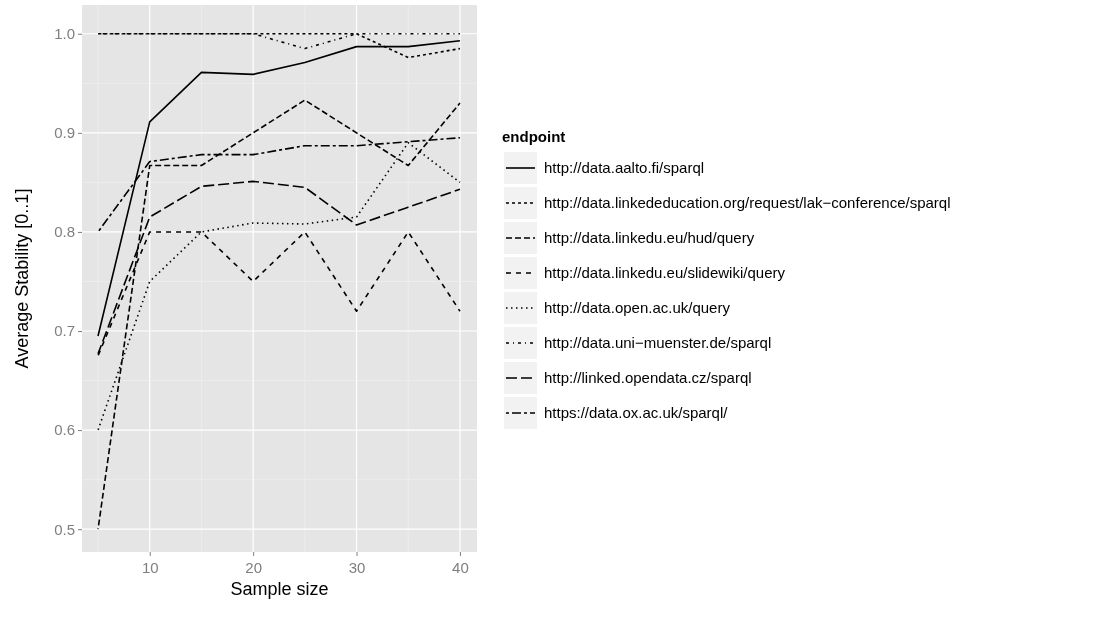  What do you see at coordinates (64, 430) in the screenshot?
I see `y-tick-label: 0.6` at bounding box center [64, 430].